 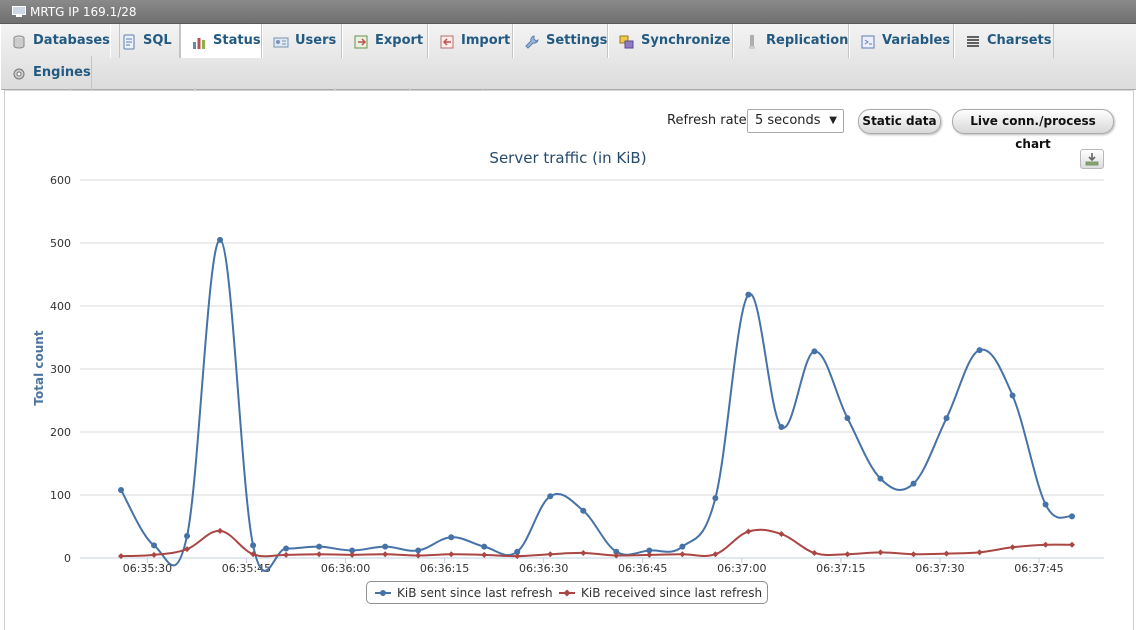 I want to click on tab-replication: Replication, so click(x=791, y=41).